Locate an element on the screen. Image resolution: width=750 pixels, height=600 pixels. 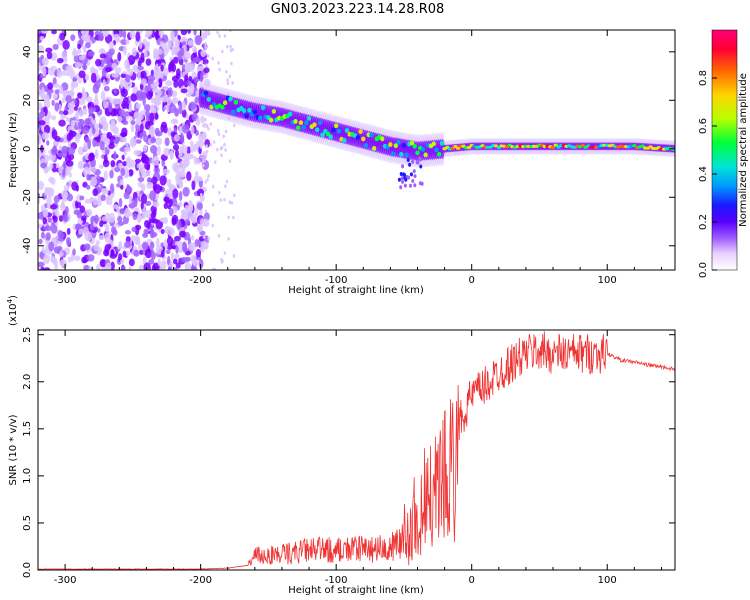
colorbar-tick-label: 0.8 is located at coordinates (703, 78).